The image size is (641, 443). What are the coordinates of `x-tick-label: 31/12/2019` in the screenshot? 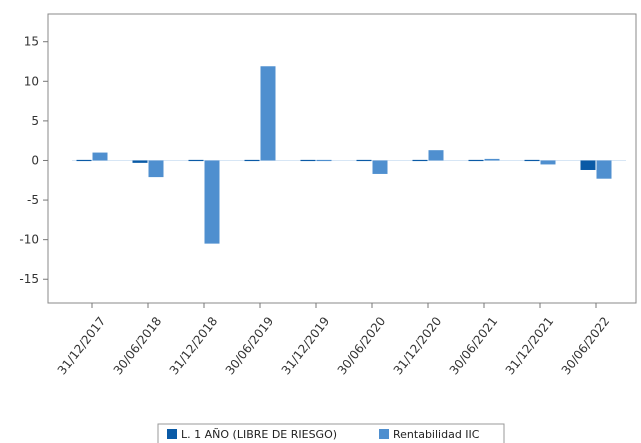 It's located at (306, 345).